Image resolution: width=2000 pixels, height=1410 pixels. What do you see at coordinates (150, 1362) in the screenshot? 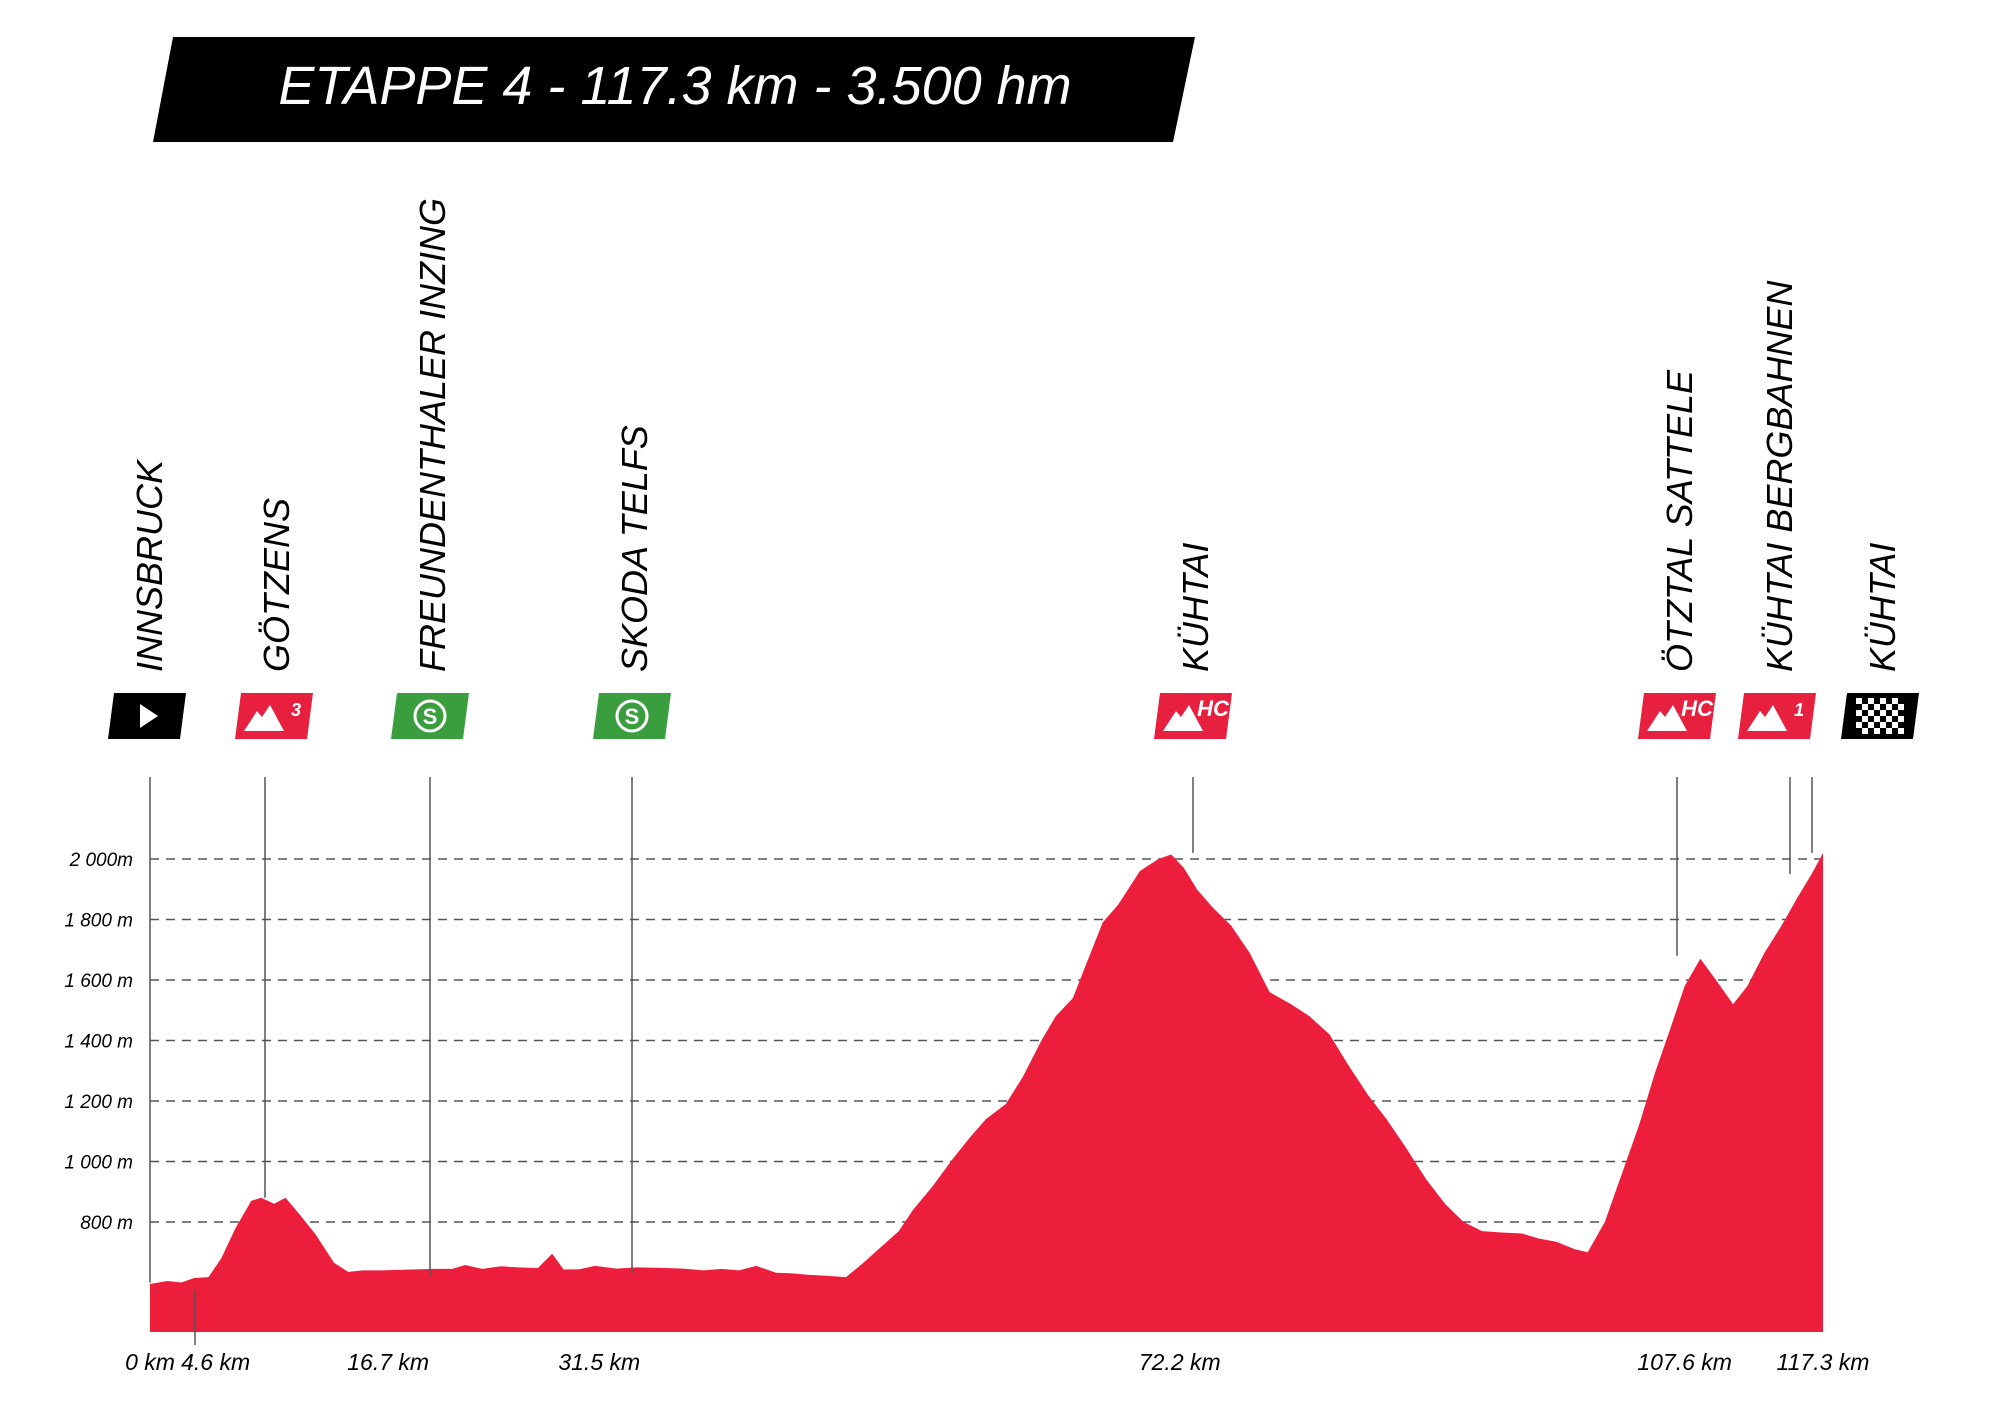
I see `x-tick-label: 0 km` at bounding box center [150, 1362].